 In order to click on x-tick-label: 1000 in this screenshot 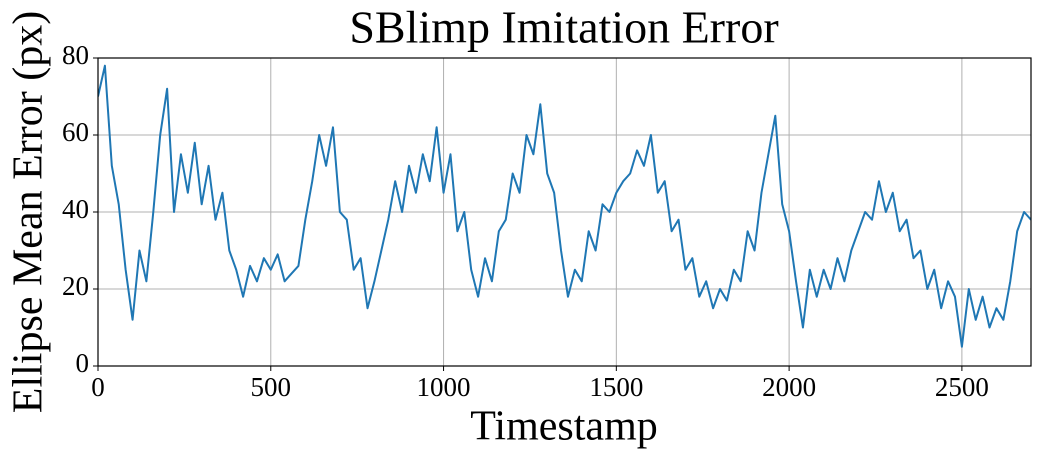, I will do `click(444, 387)`.